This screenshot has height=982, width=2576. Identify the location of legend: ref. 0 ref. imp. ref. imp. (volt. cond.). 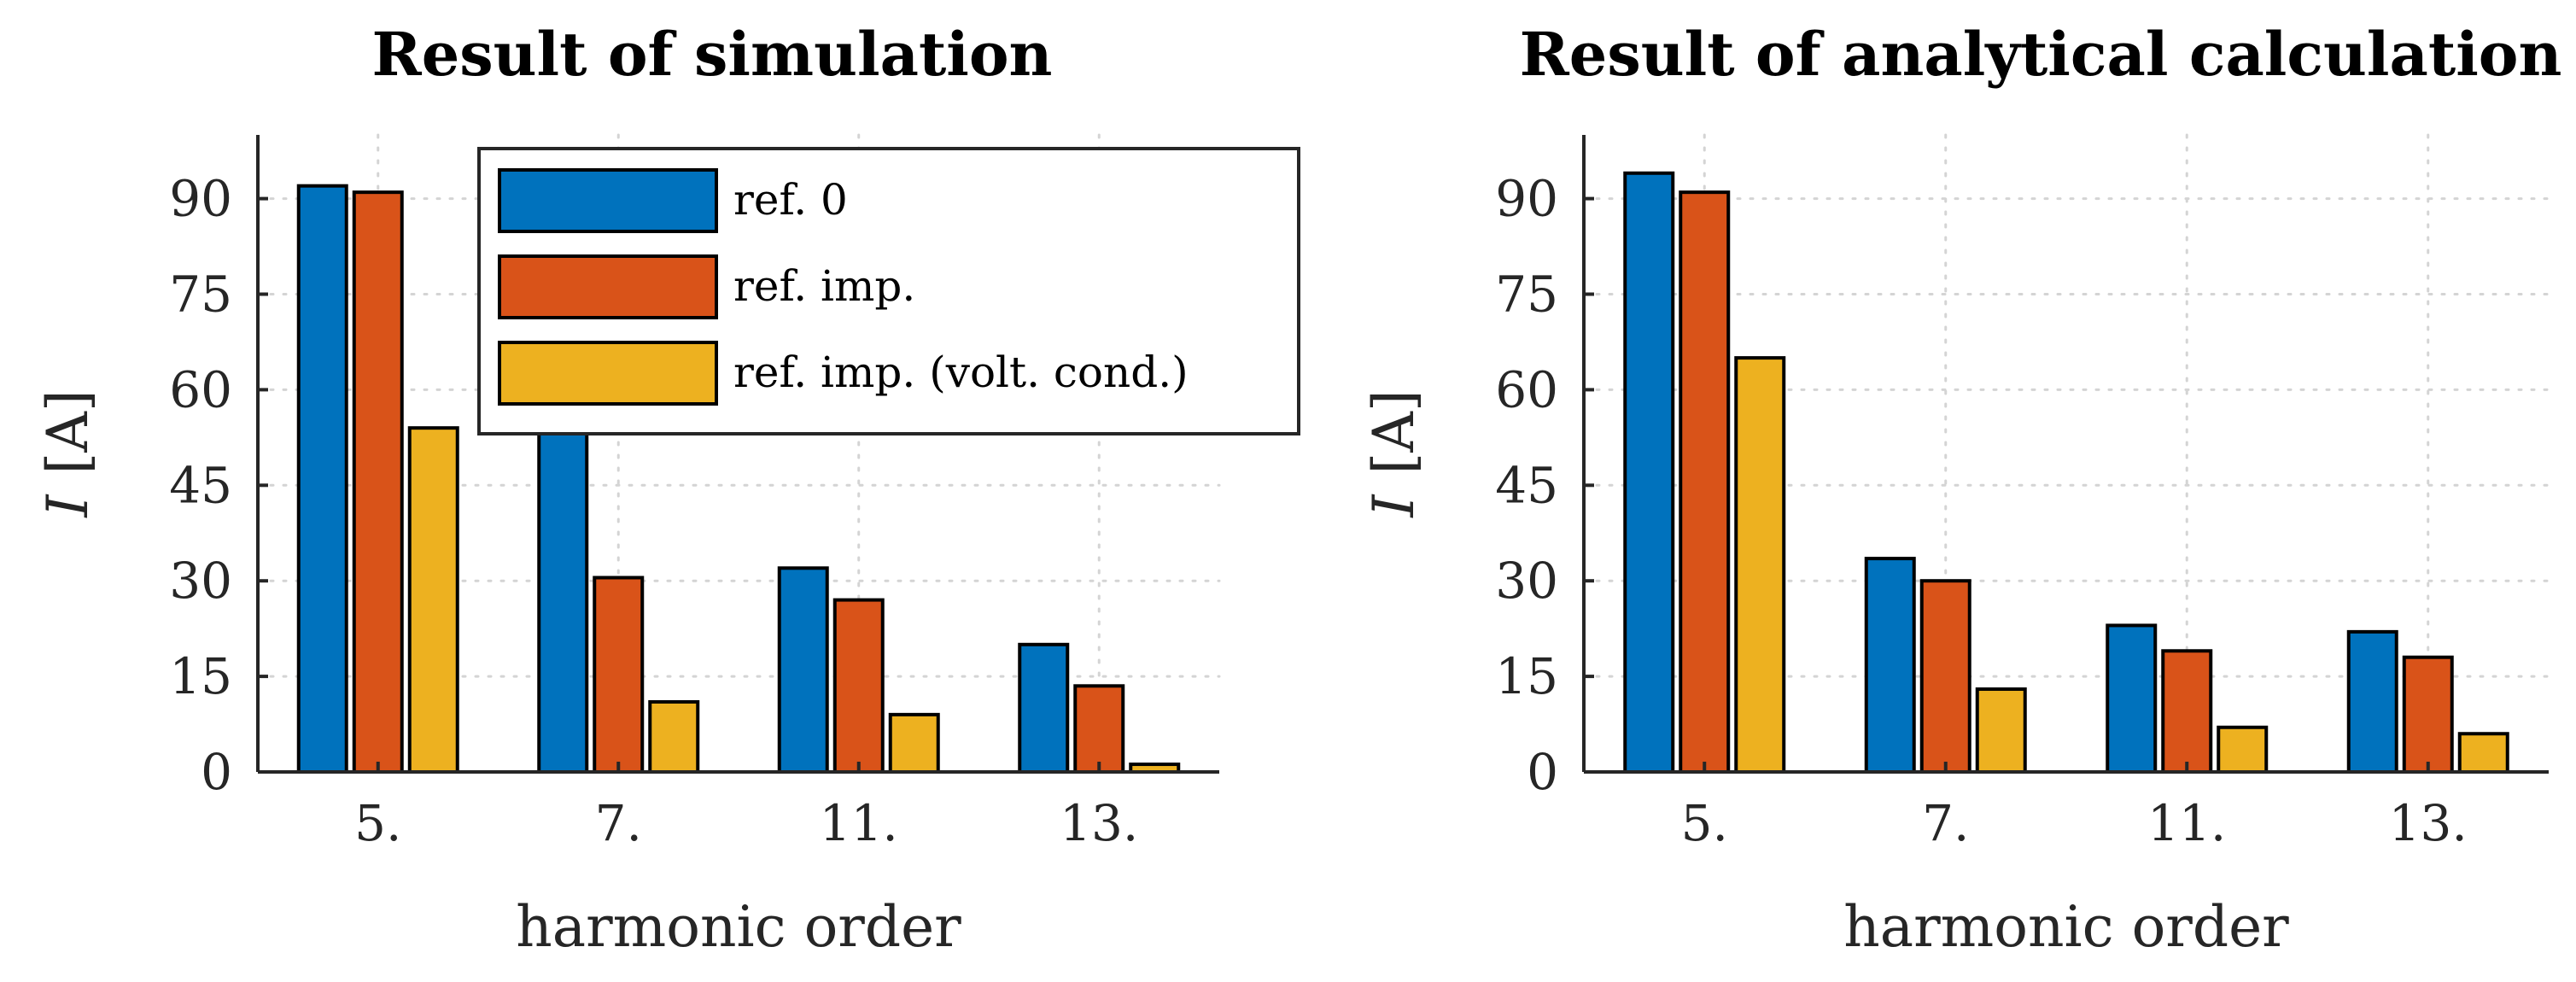
(888, 291).